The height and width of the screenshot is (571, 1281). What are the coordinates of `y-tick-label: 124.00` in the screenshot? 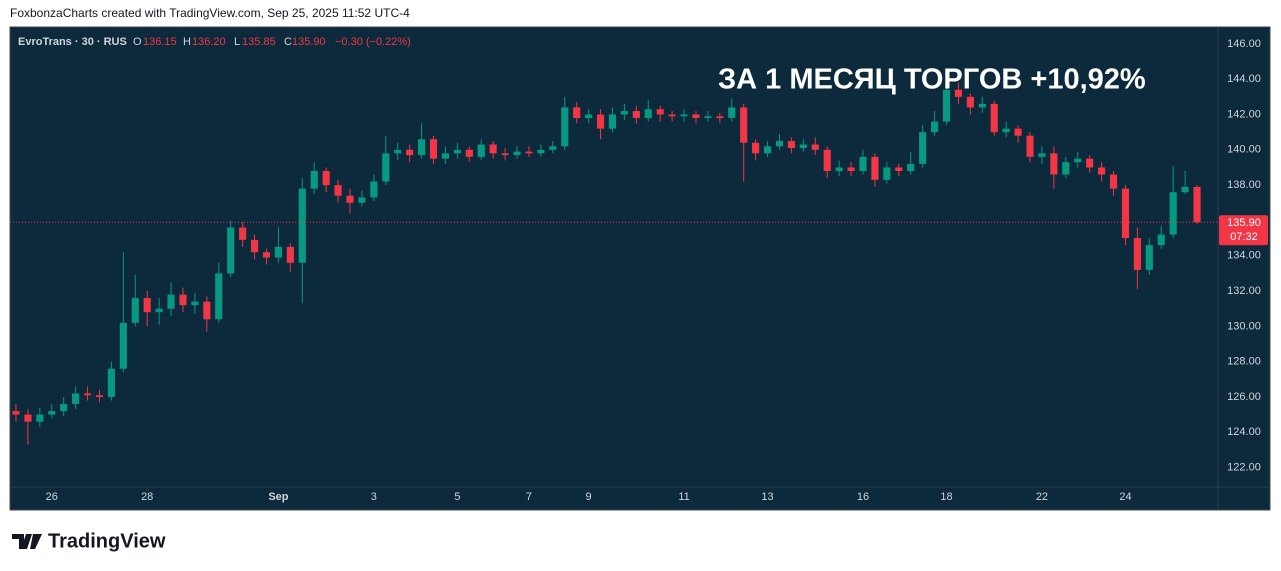 It's located at (1244, 432).